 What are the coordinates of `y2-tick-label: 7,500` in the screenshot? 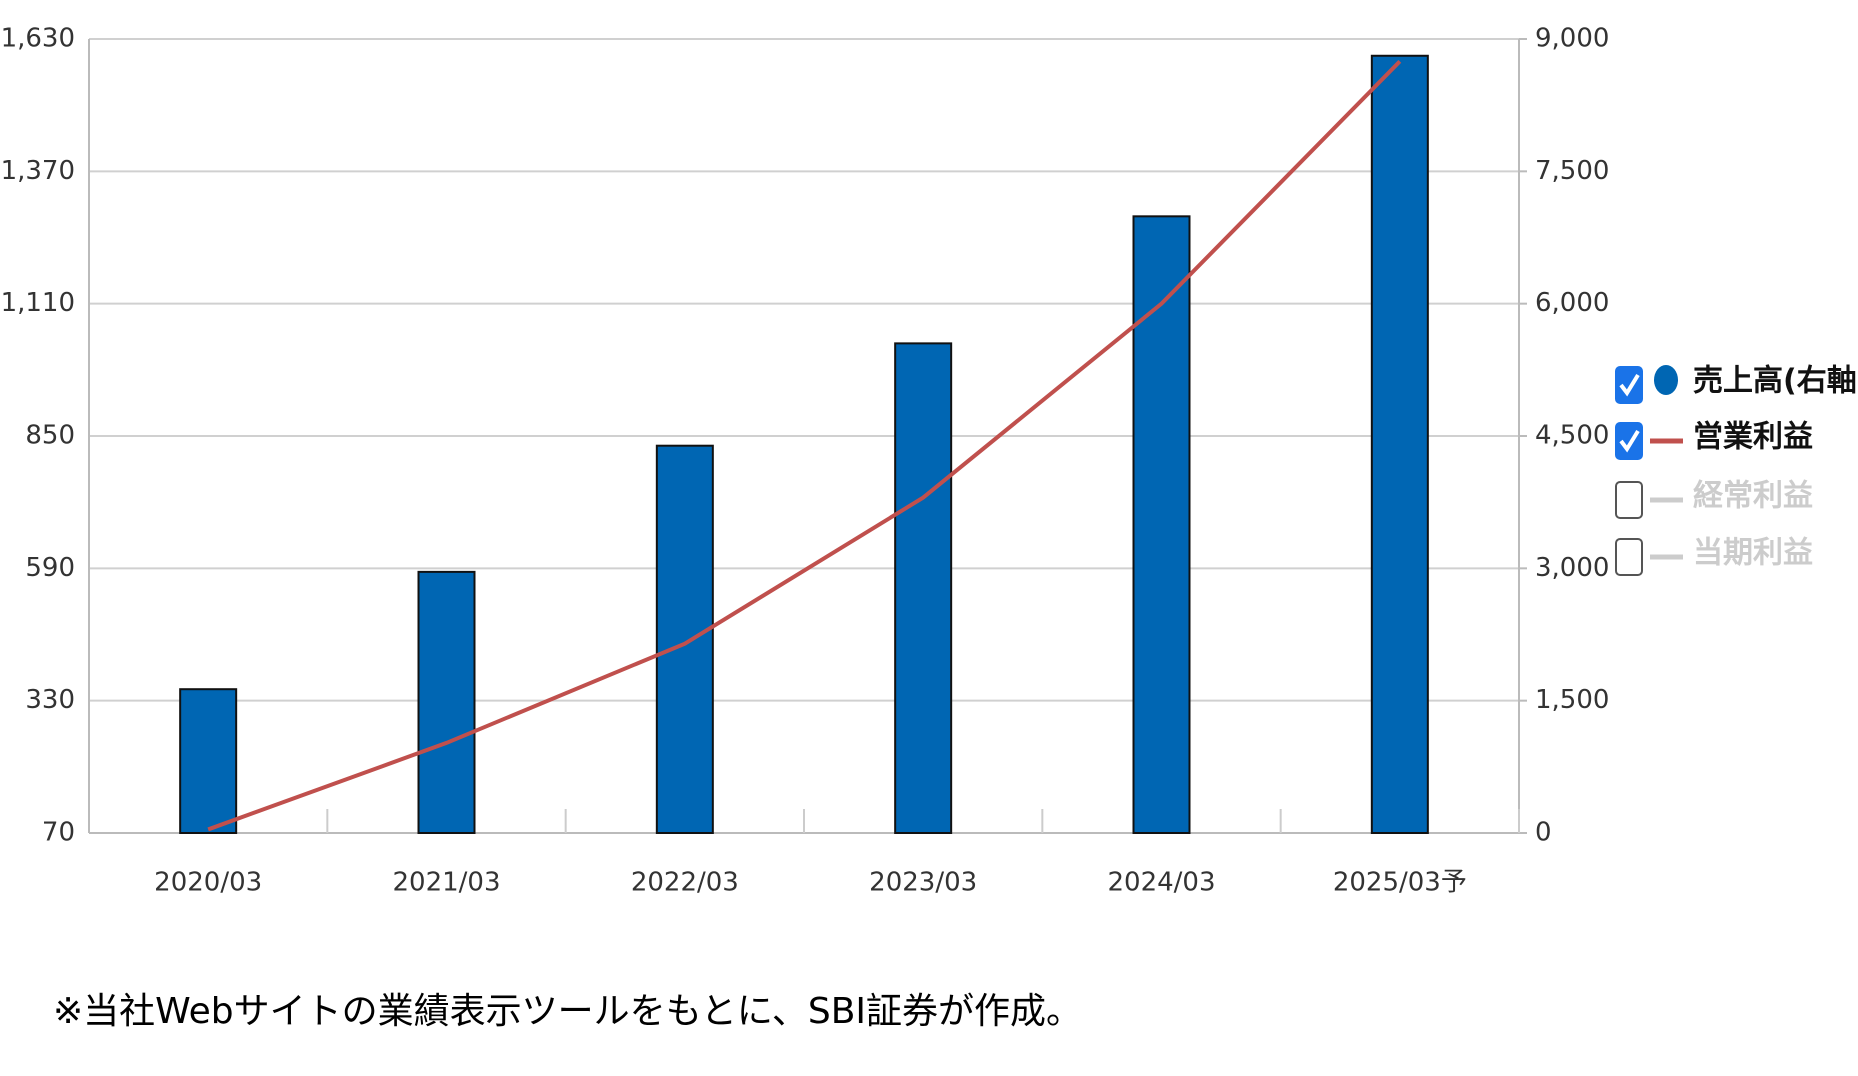 It's located at (1572, 171).